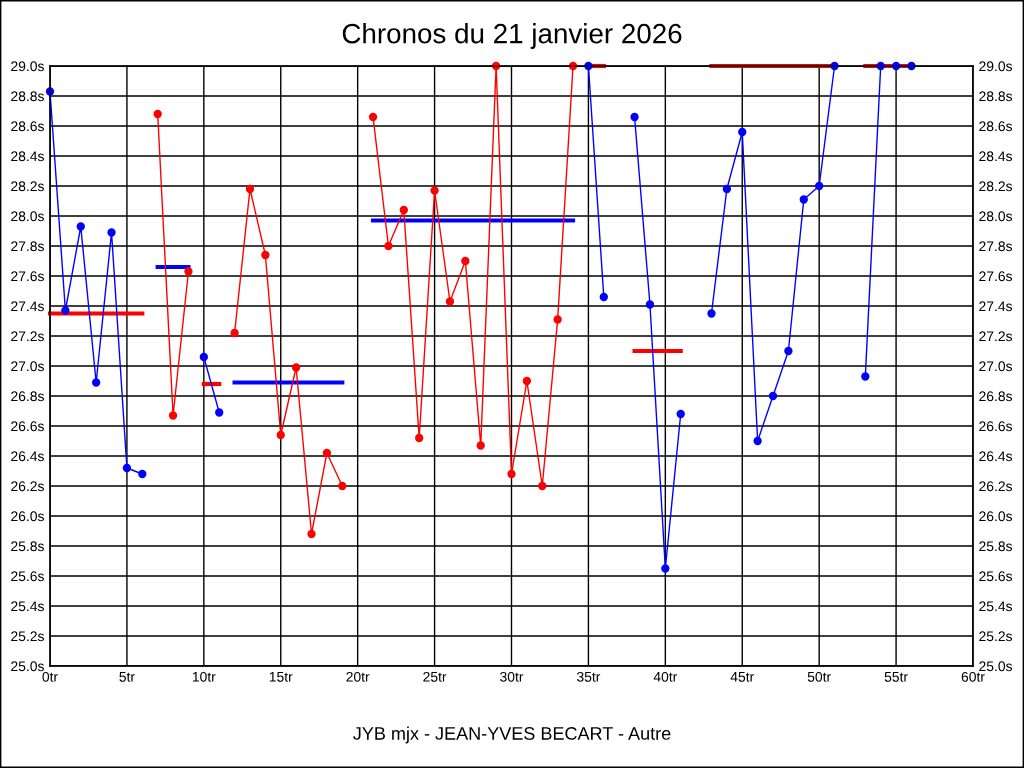 This screenshot has width=1024, height=768. Describe the element at coordinates (27, 516) in the screenshot. I see `y-tick-label: 26.0s` at that location.